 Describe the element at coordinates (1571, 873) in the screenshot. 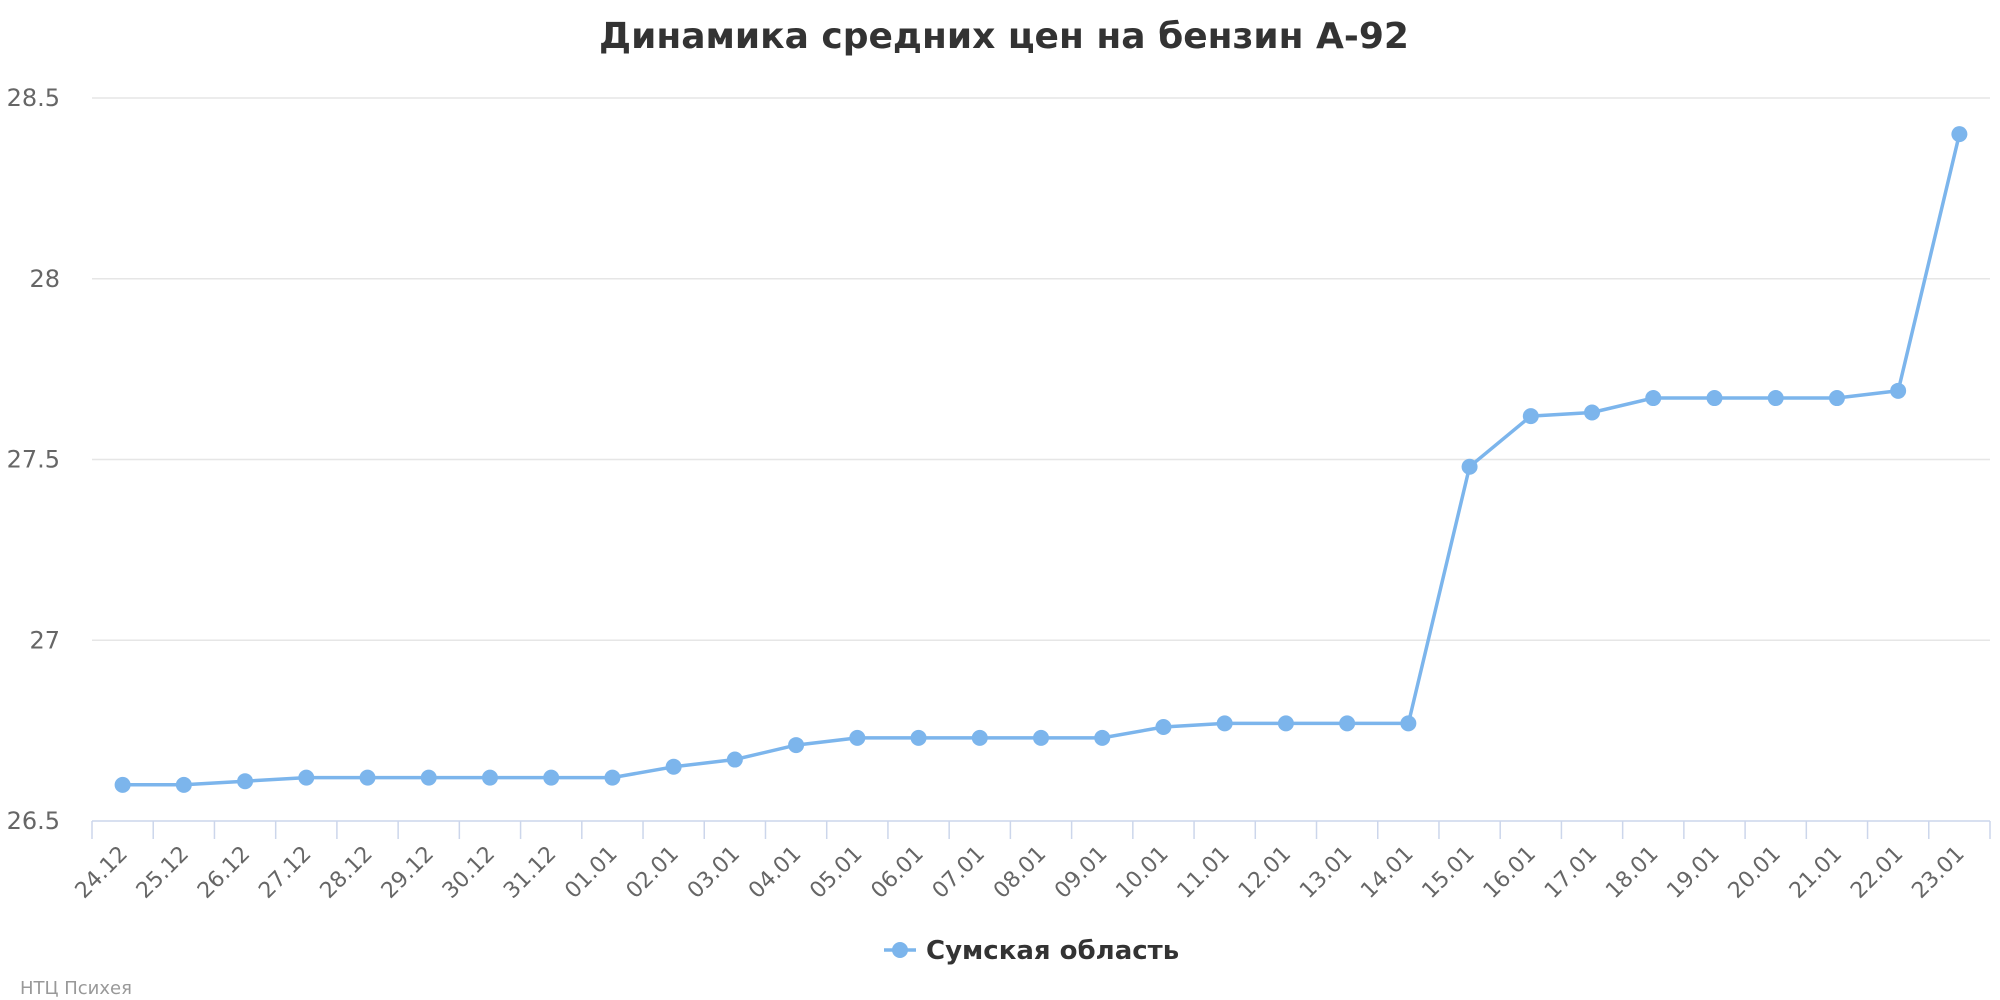

I see `x-tick-label: 17.01` at that location.